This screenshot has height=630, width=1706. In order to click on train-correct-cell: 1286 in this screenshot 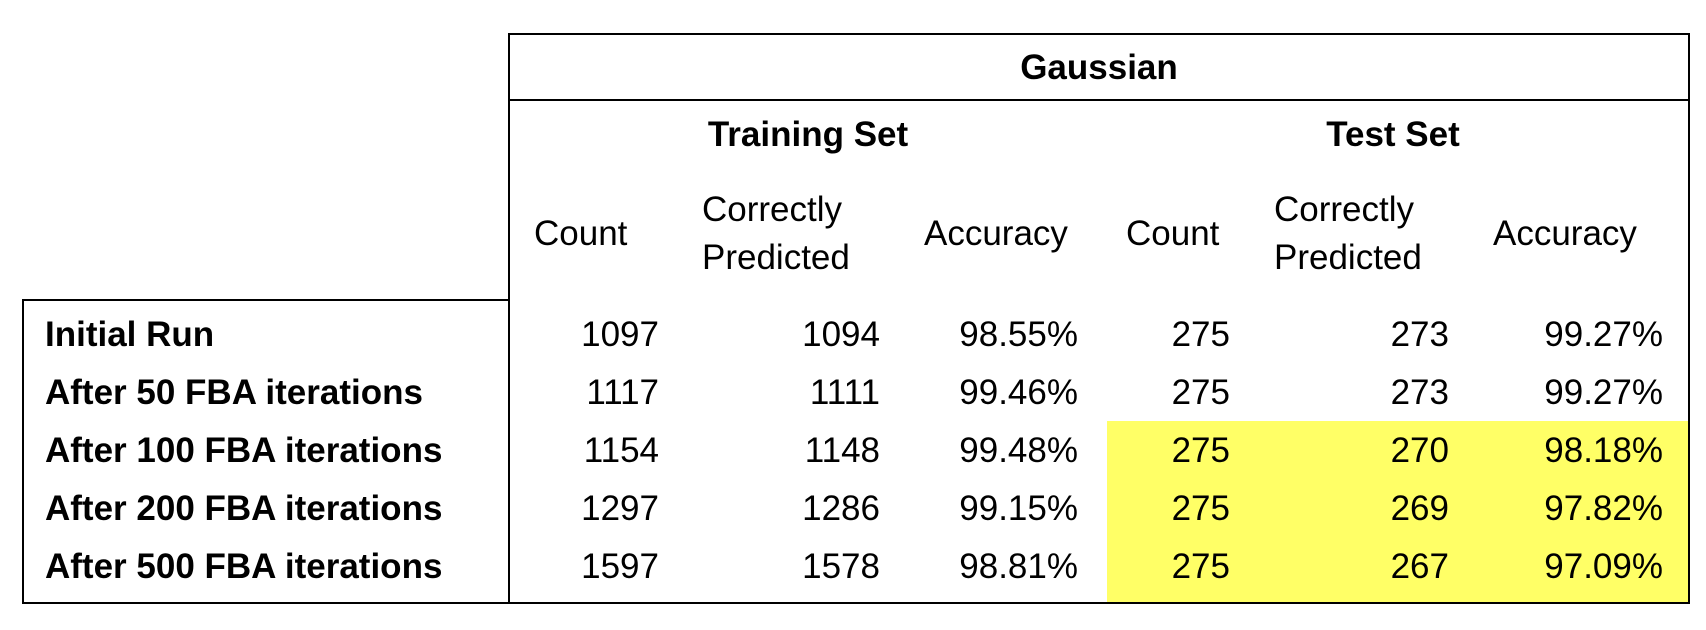, I will do `click(841, 508)`.